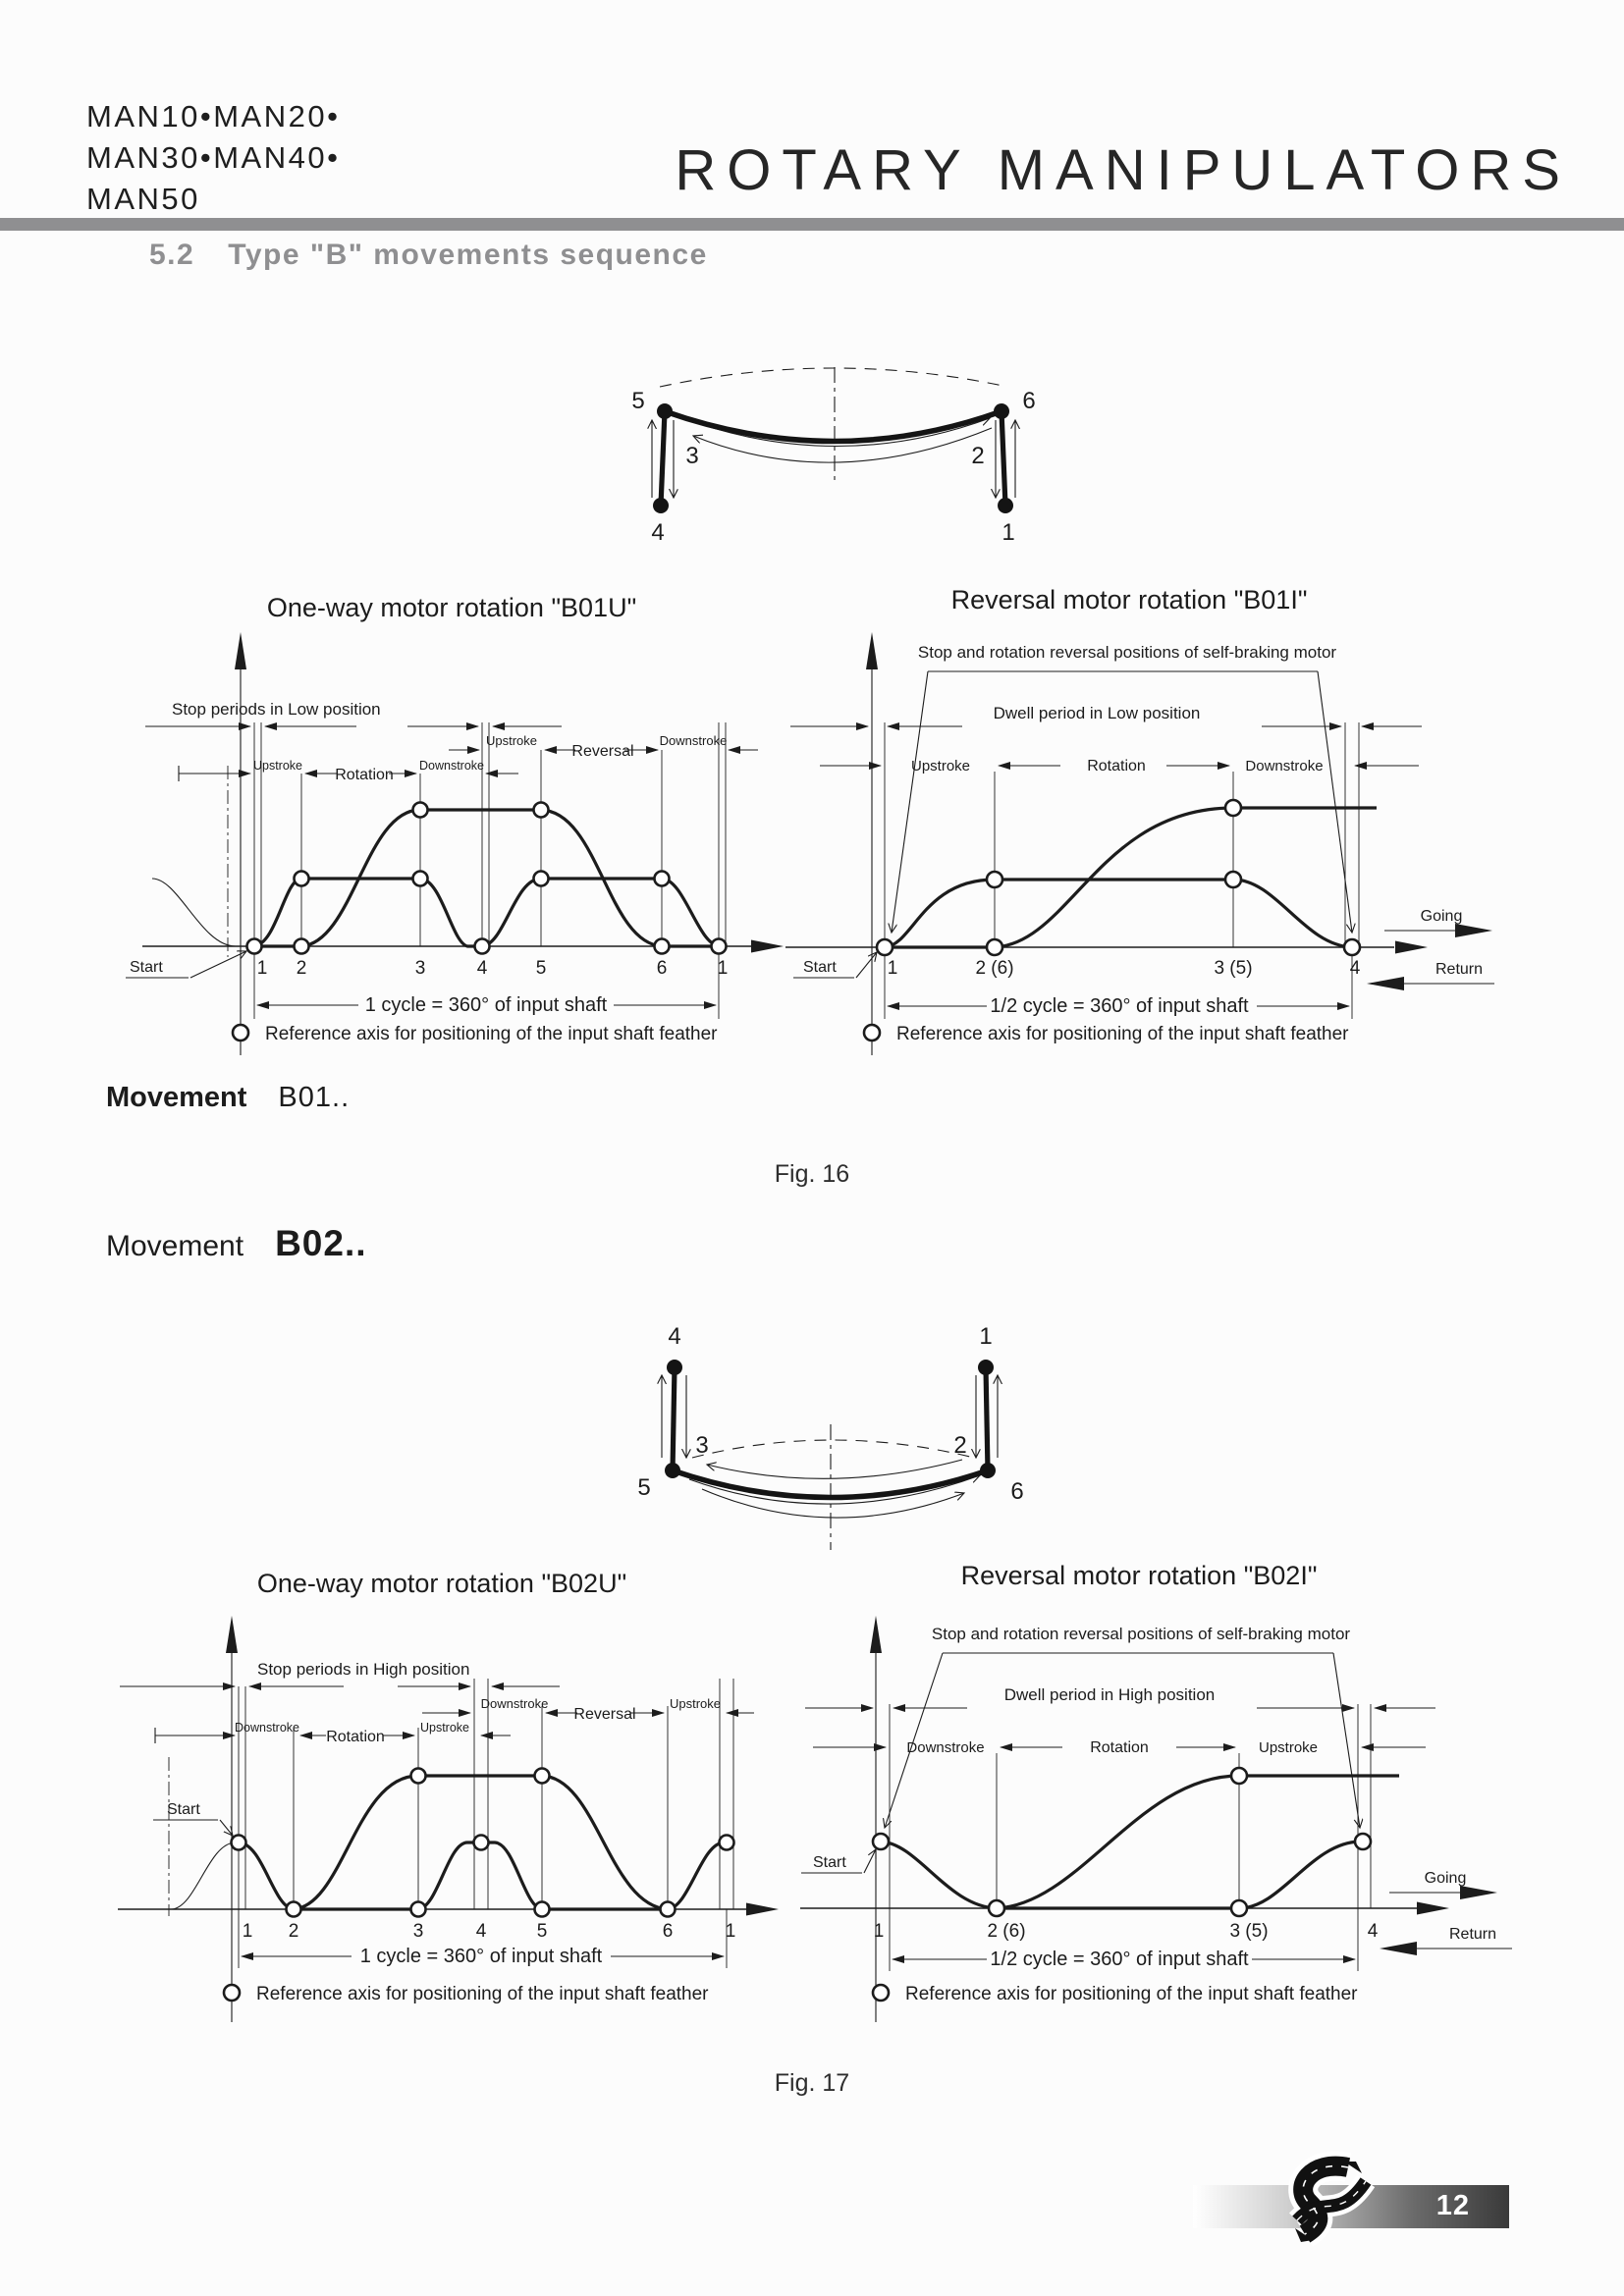 This screenshot has height=2296, width=1624. Describe the element at coordinates (146, 968) in the screenshot. I see `b01u-start-label: Start` at that location.